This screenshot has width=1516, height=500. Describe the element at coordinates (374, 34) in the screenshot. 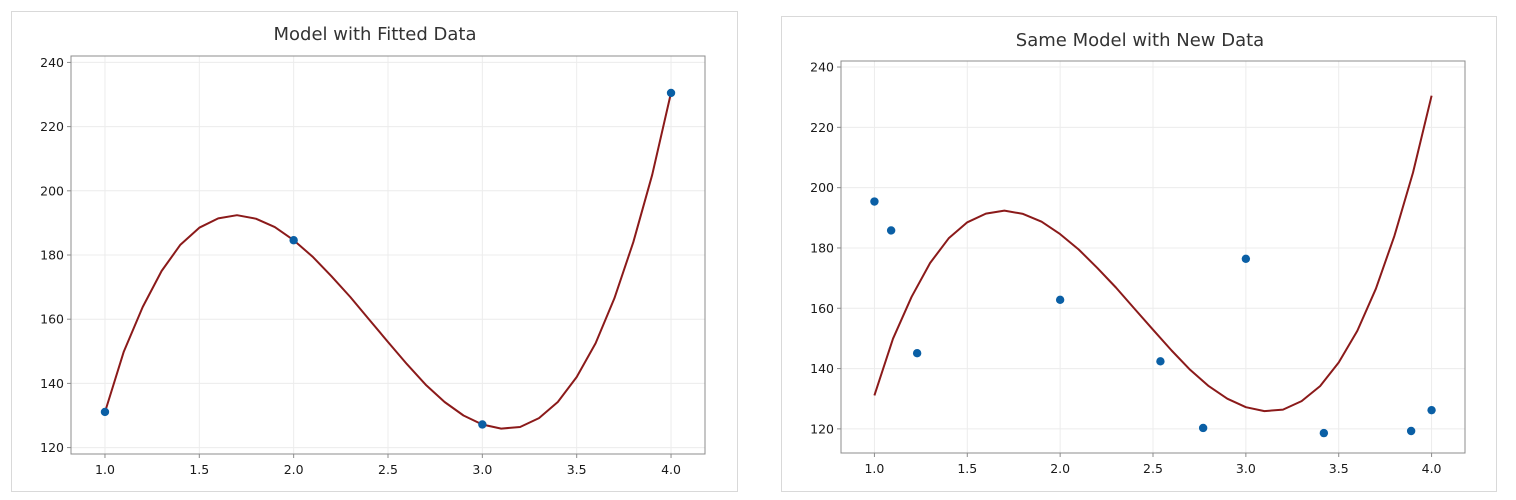

I see `chart-title: Model with Fitted Data` at that location.